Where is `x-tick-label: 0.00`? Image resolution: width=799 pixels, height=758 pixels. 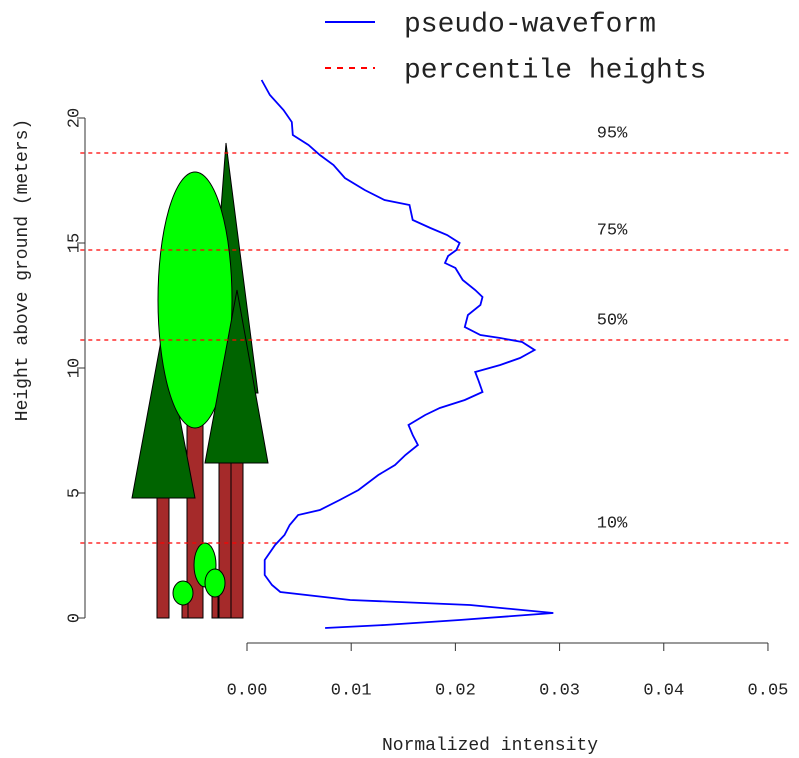
x-tick-label: 0.00 is located at coordinates (247, 690).